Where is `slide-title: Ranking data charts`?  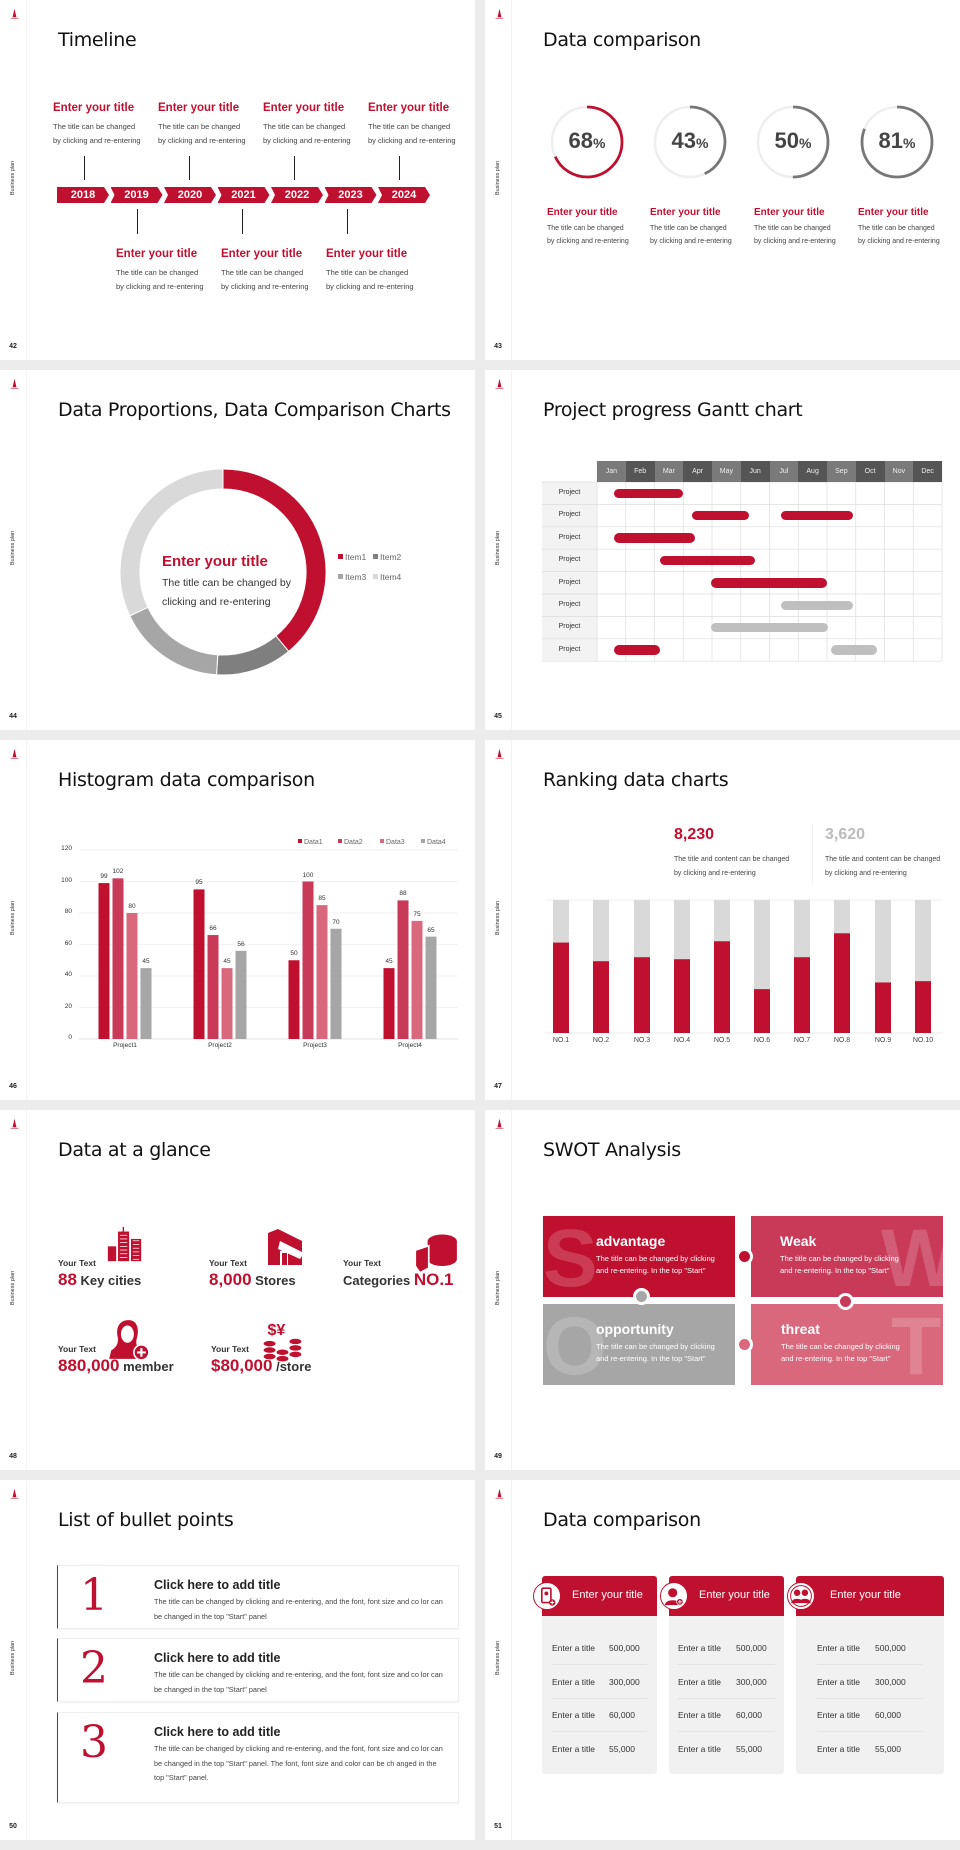 slide-title: Ranking data charts is located at coordinates (636, 780).